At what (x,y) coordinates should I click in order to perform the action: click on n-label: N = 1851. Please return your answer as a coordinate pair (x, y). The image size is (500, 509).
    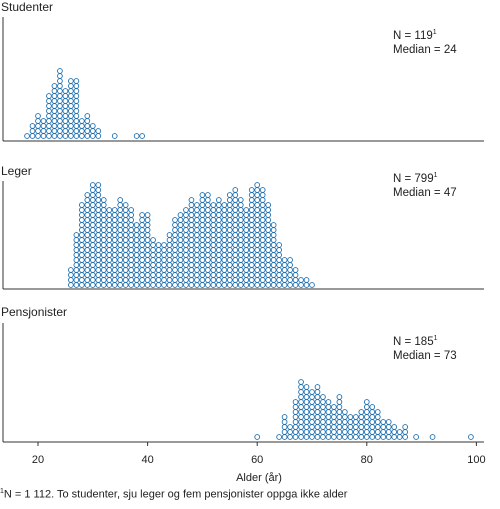
    Looking at the image, I should click on (415, 341).